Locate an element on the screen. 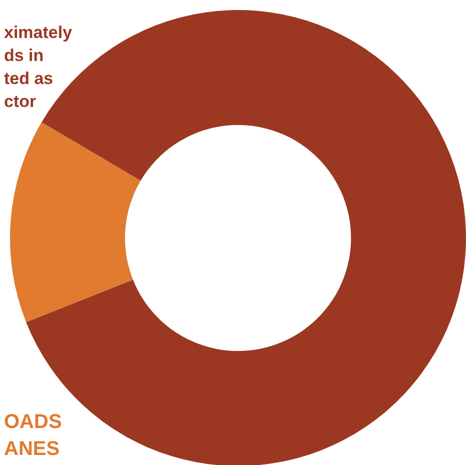 The width and height of the screenshot is (466, 465). text: OADS ANES is located at coordinates (33, 435).